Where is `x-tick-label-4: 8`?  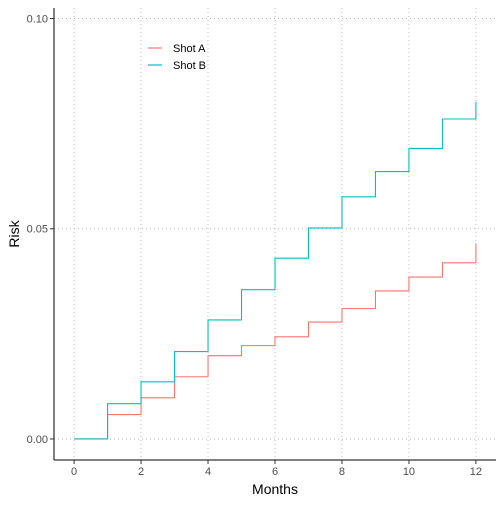 x-tick-label-4: 8 is located at coordinates (342, 472).